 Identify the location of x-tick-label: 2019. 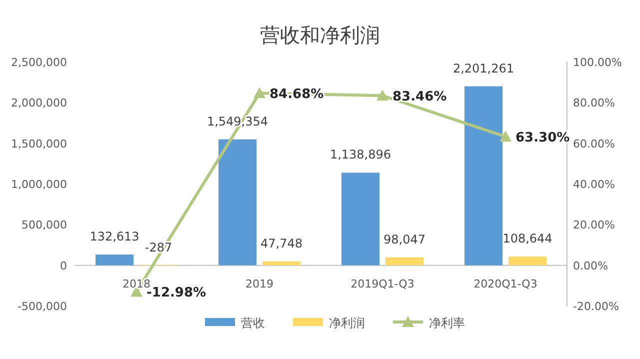
(260, 283).